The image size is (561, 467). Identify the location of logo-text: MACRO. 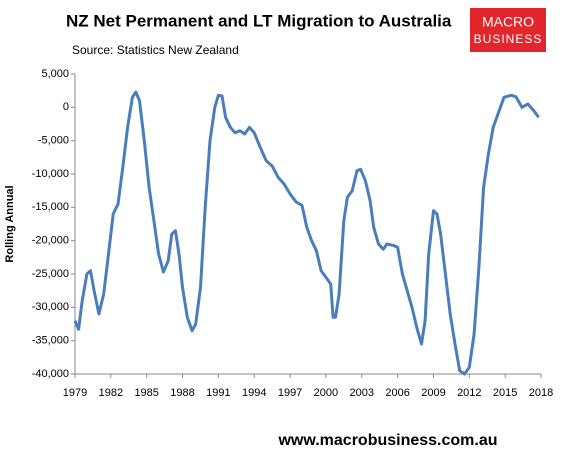
(508, 22).